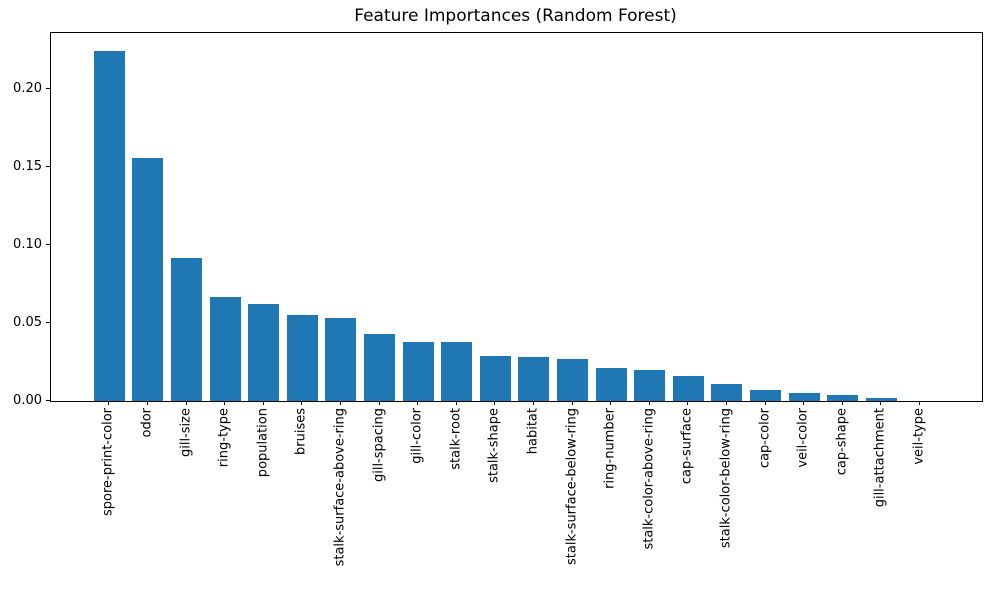  Describe the element at coordinates (379, 367) in the screenshot. I see `bar-gill-spacing` at that location.